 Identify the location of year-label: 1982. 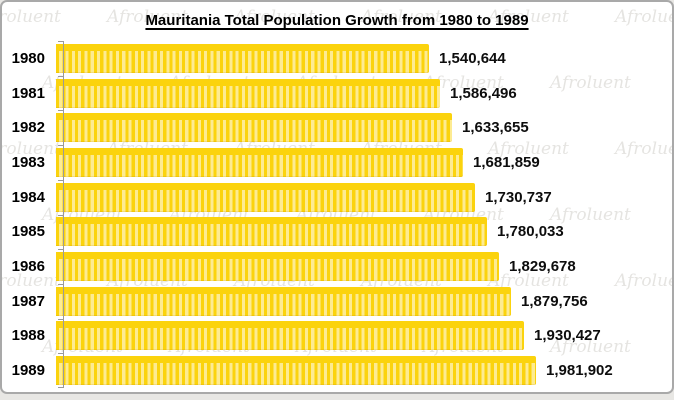
(28, 128).